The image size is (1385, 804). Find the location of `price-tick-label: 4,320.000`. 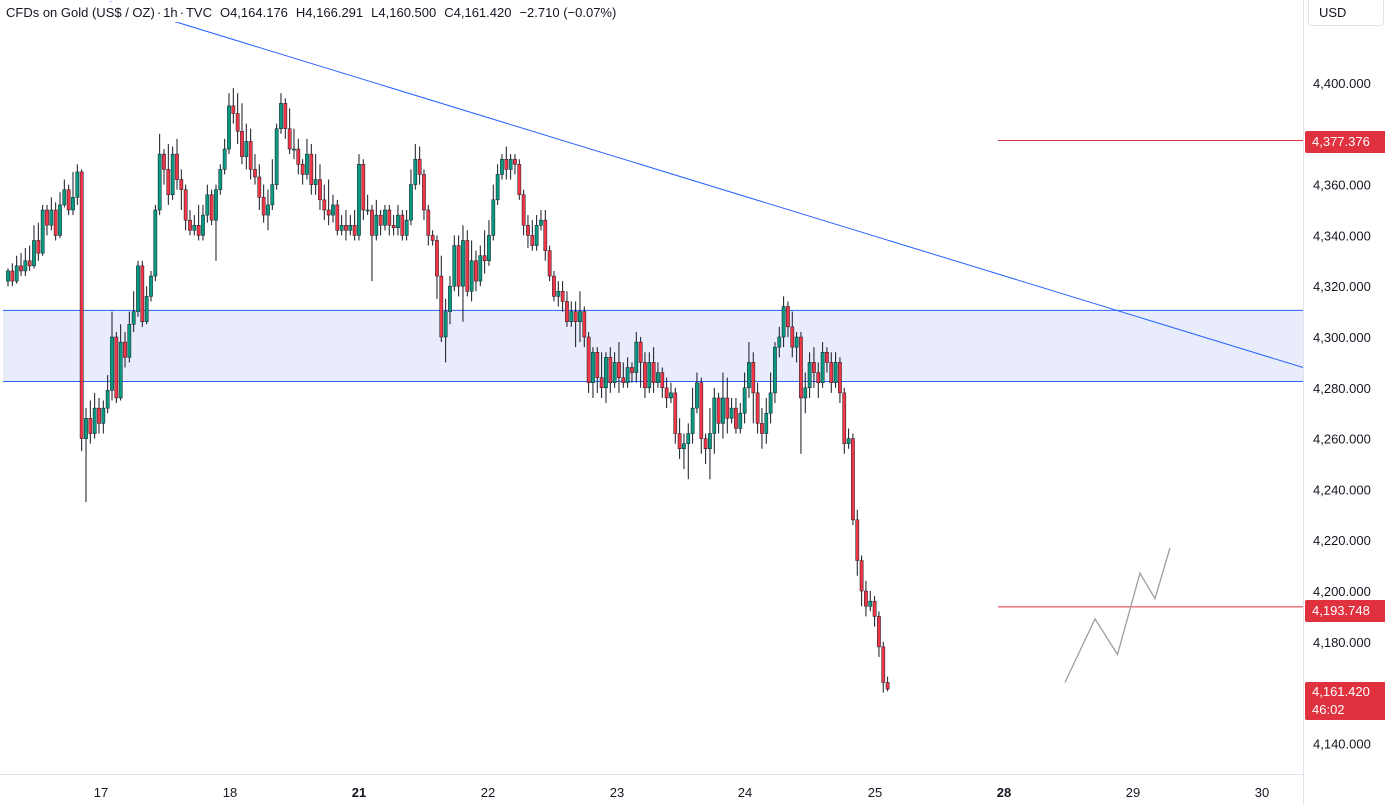

price-tick-label: 4,320.000 is located at coordinates (1342, 286).